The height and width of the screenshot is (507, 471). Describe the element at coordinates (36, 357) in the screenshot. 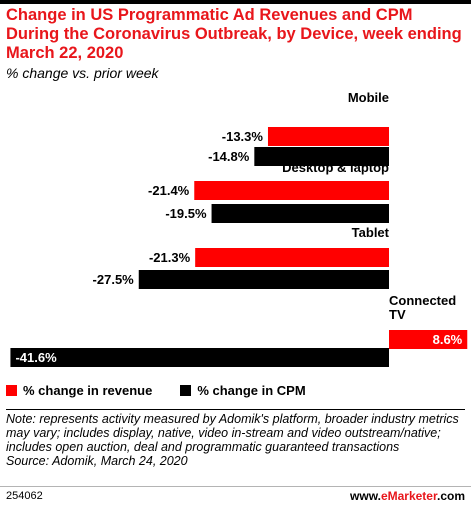

I see `value-label-cpm-connected-tv: -41.6%` at that location.